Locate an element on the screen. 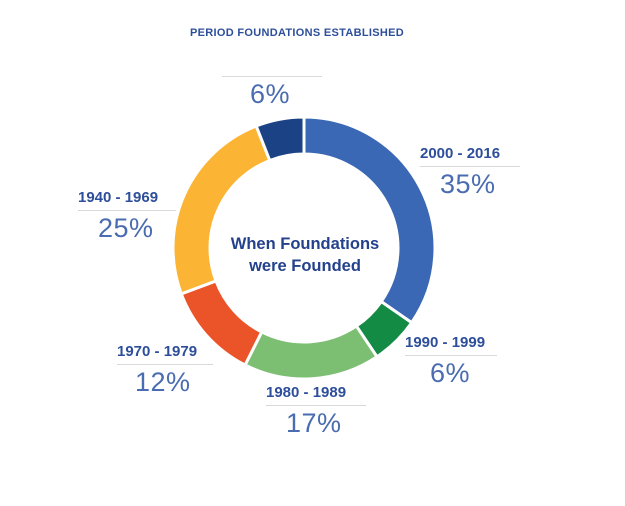  slice-label-1980-1989: 1980 - 1989 17% is located at coordinates (316, 411).